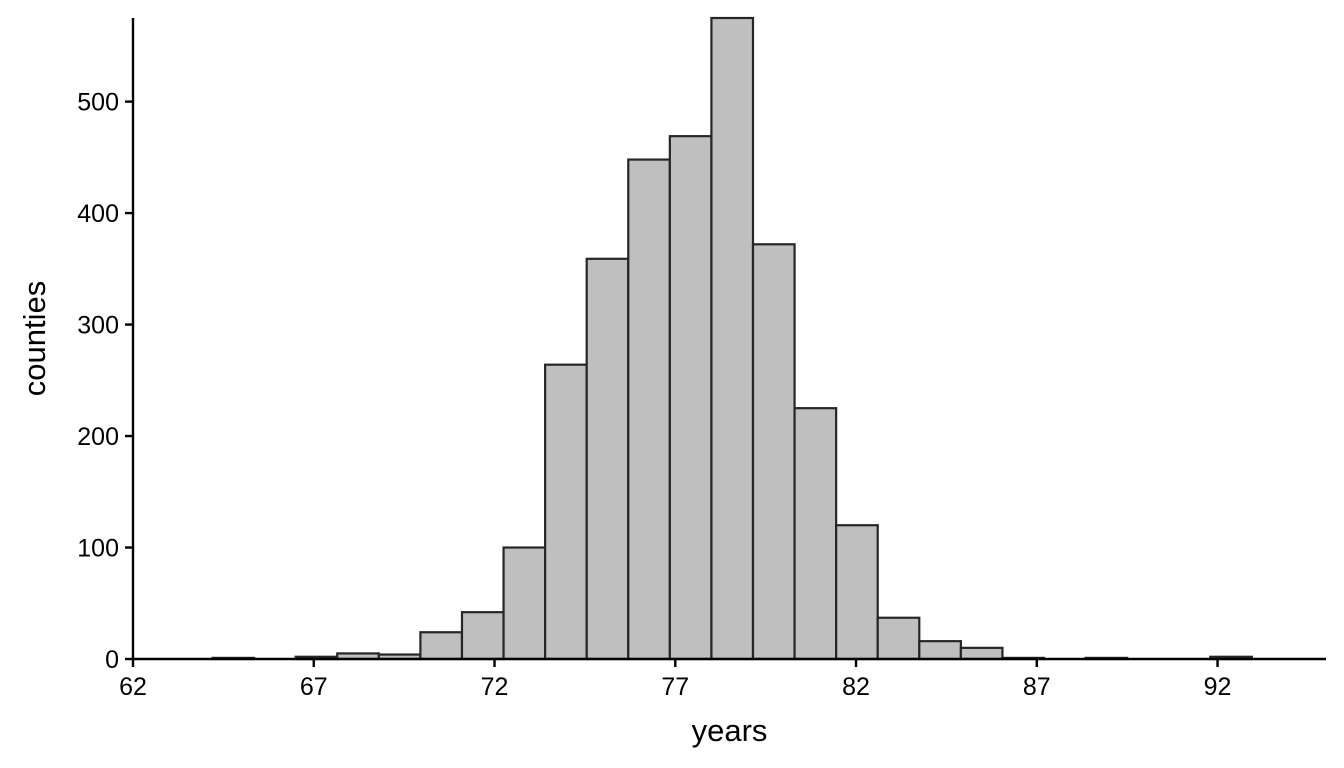  Describe the element at coordinates (112, 660) in the screenshot. I see `y-tick-label: 0` at that location.